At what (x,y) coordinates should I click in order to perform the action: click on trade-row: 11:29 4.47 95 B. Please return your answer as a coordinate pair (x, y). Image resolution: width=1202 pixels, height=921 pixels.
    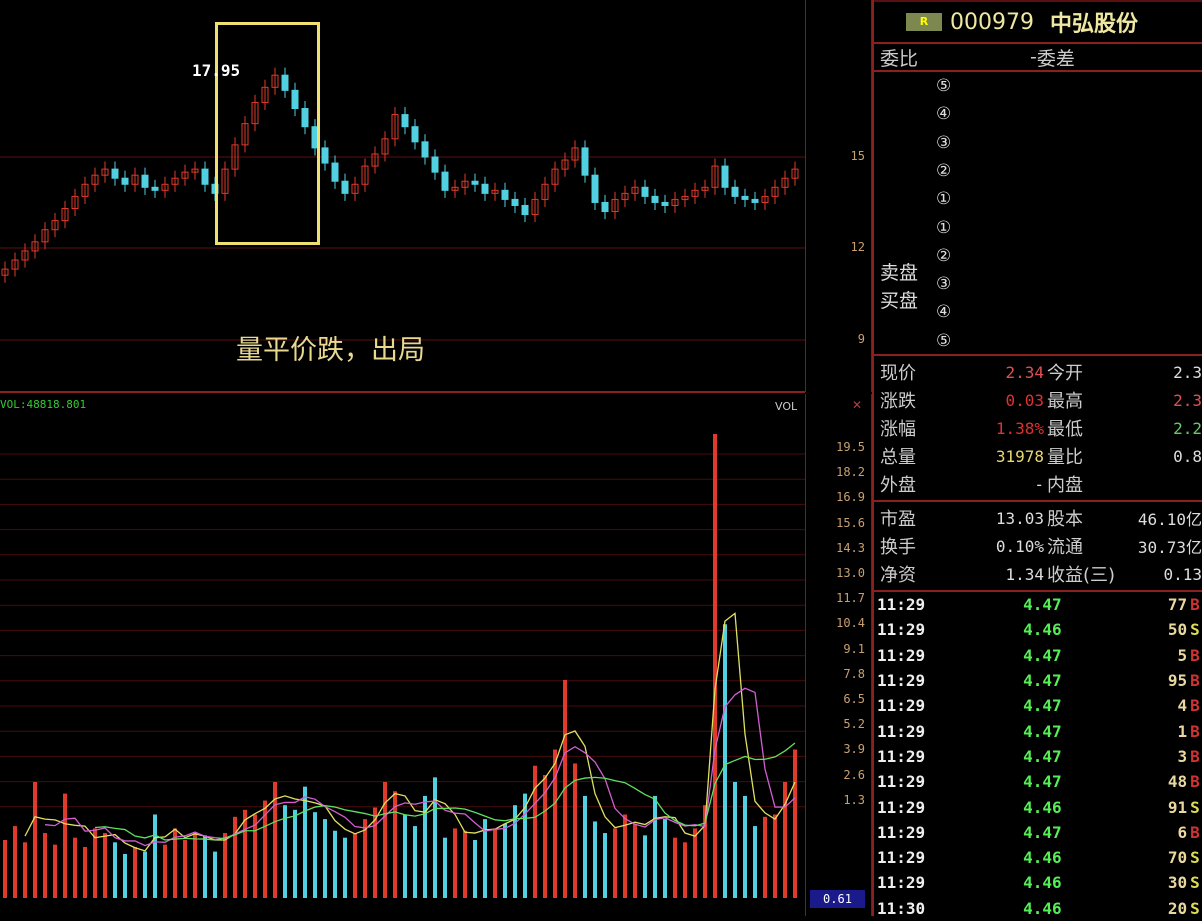
    Looking at the image, I should click on (1038, 680).